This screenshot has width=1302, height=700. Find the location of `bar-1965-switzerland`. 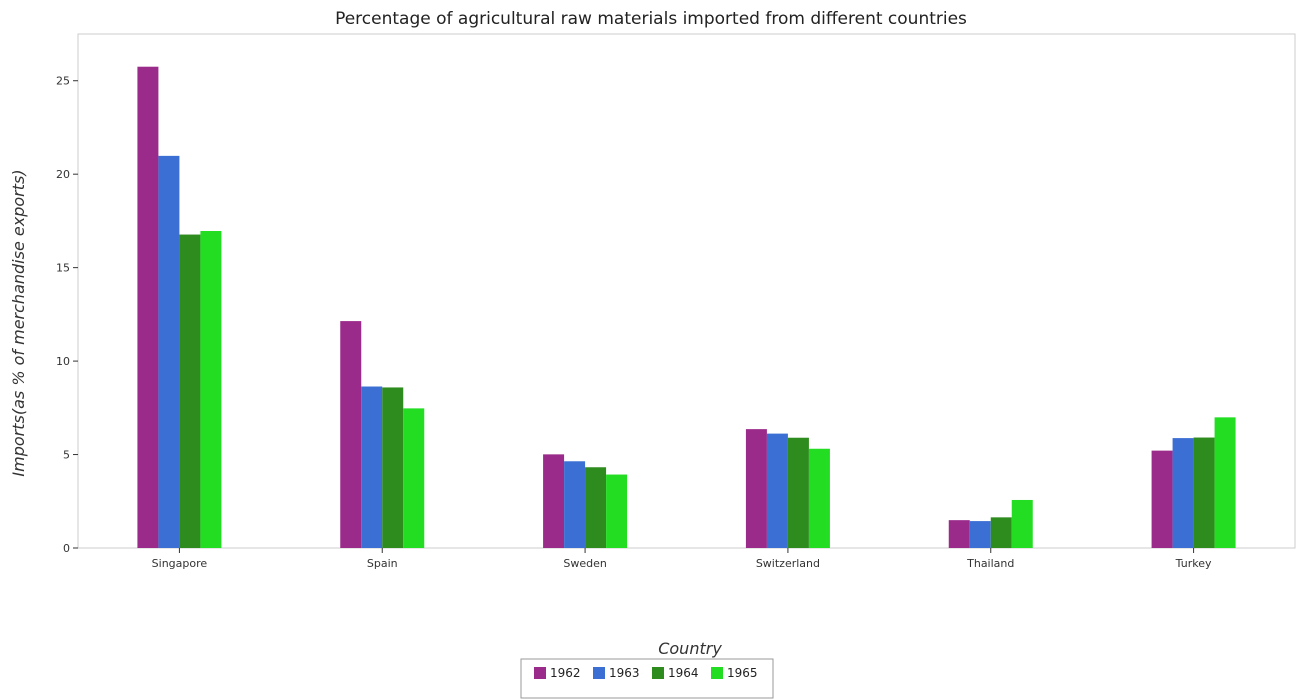

bar-1965-switzerland is located at coordinates (819, 498).